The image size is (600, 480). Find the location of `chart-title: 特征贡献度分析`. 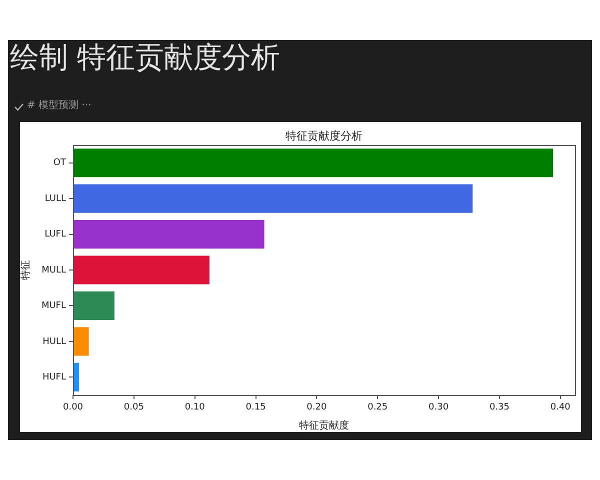

chart-title: 特征贡献度分析 is located at coordinates (324, 135).